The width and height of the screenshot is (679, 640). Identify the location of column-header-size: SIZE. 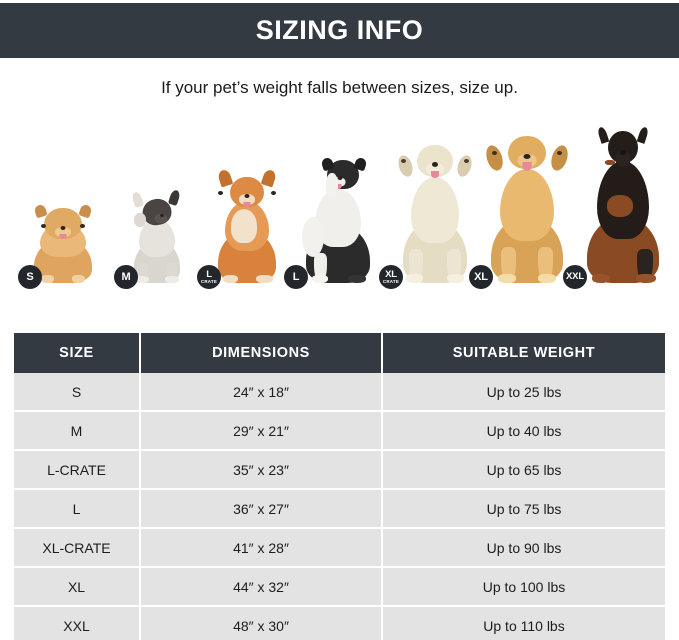
(77, 353).